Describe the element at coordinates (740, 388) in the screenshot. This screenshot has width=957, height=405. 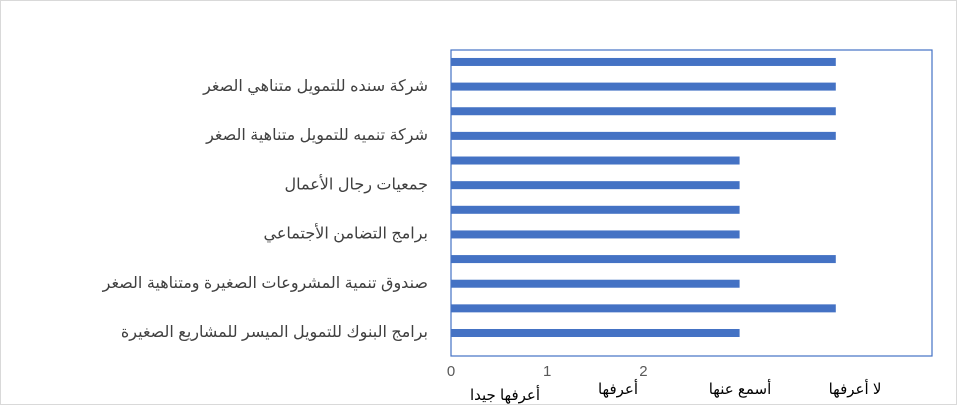
I see `annotation: أسمع عنها` at that location.